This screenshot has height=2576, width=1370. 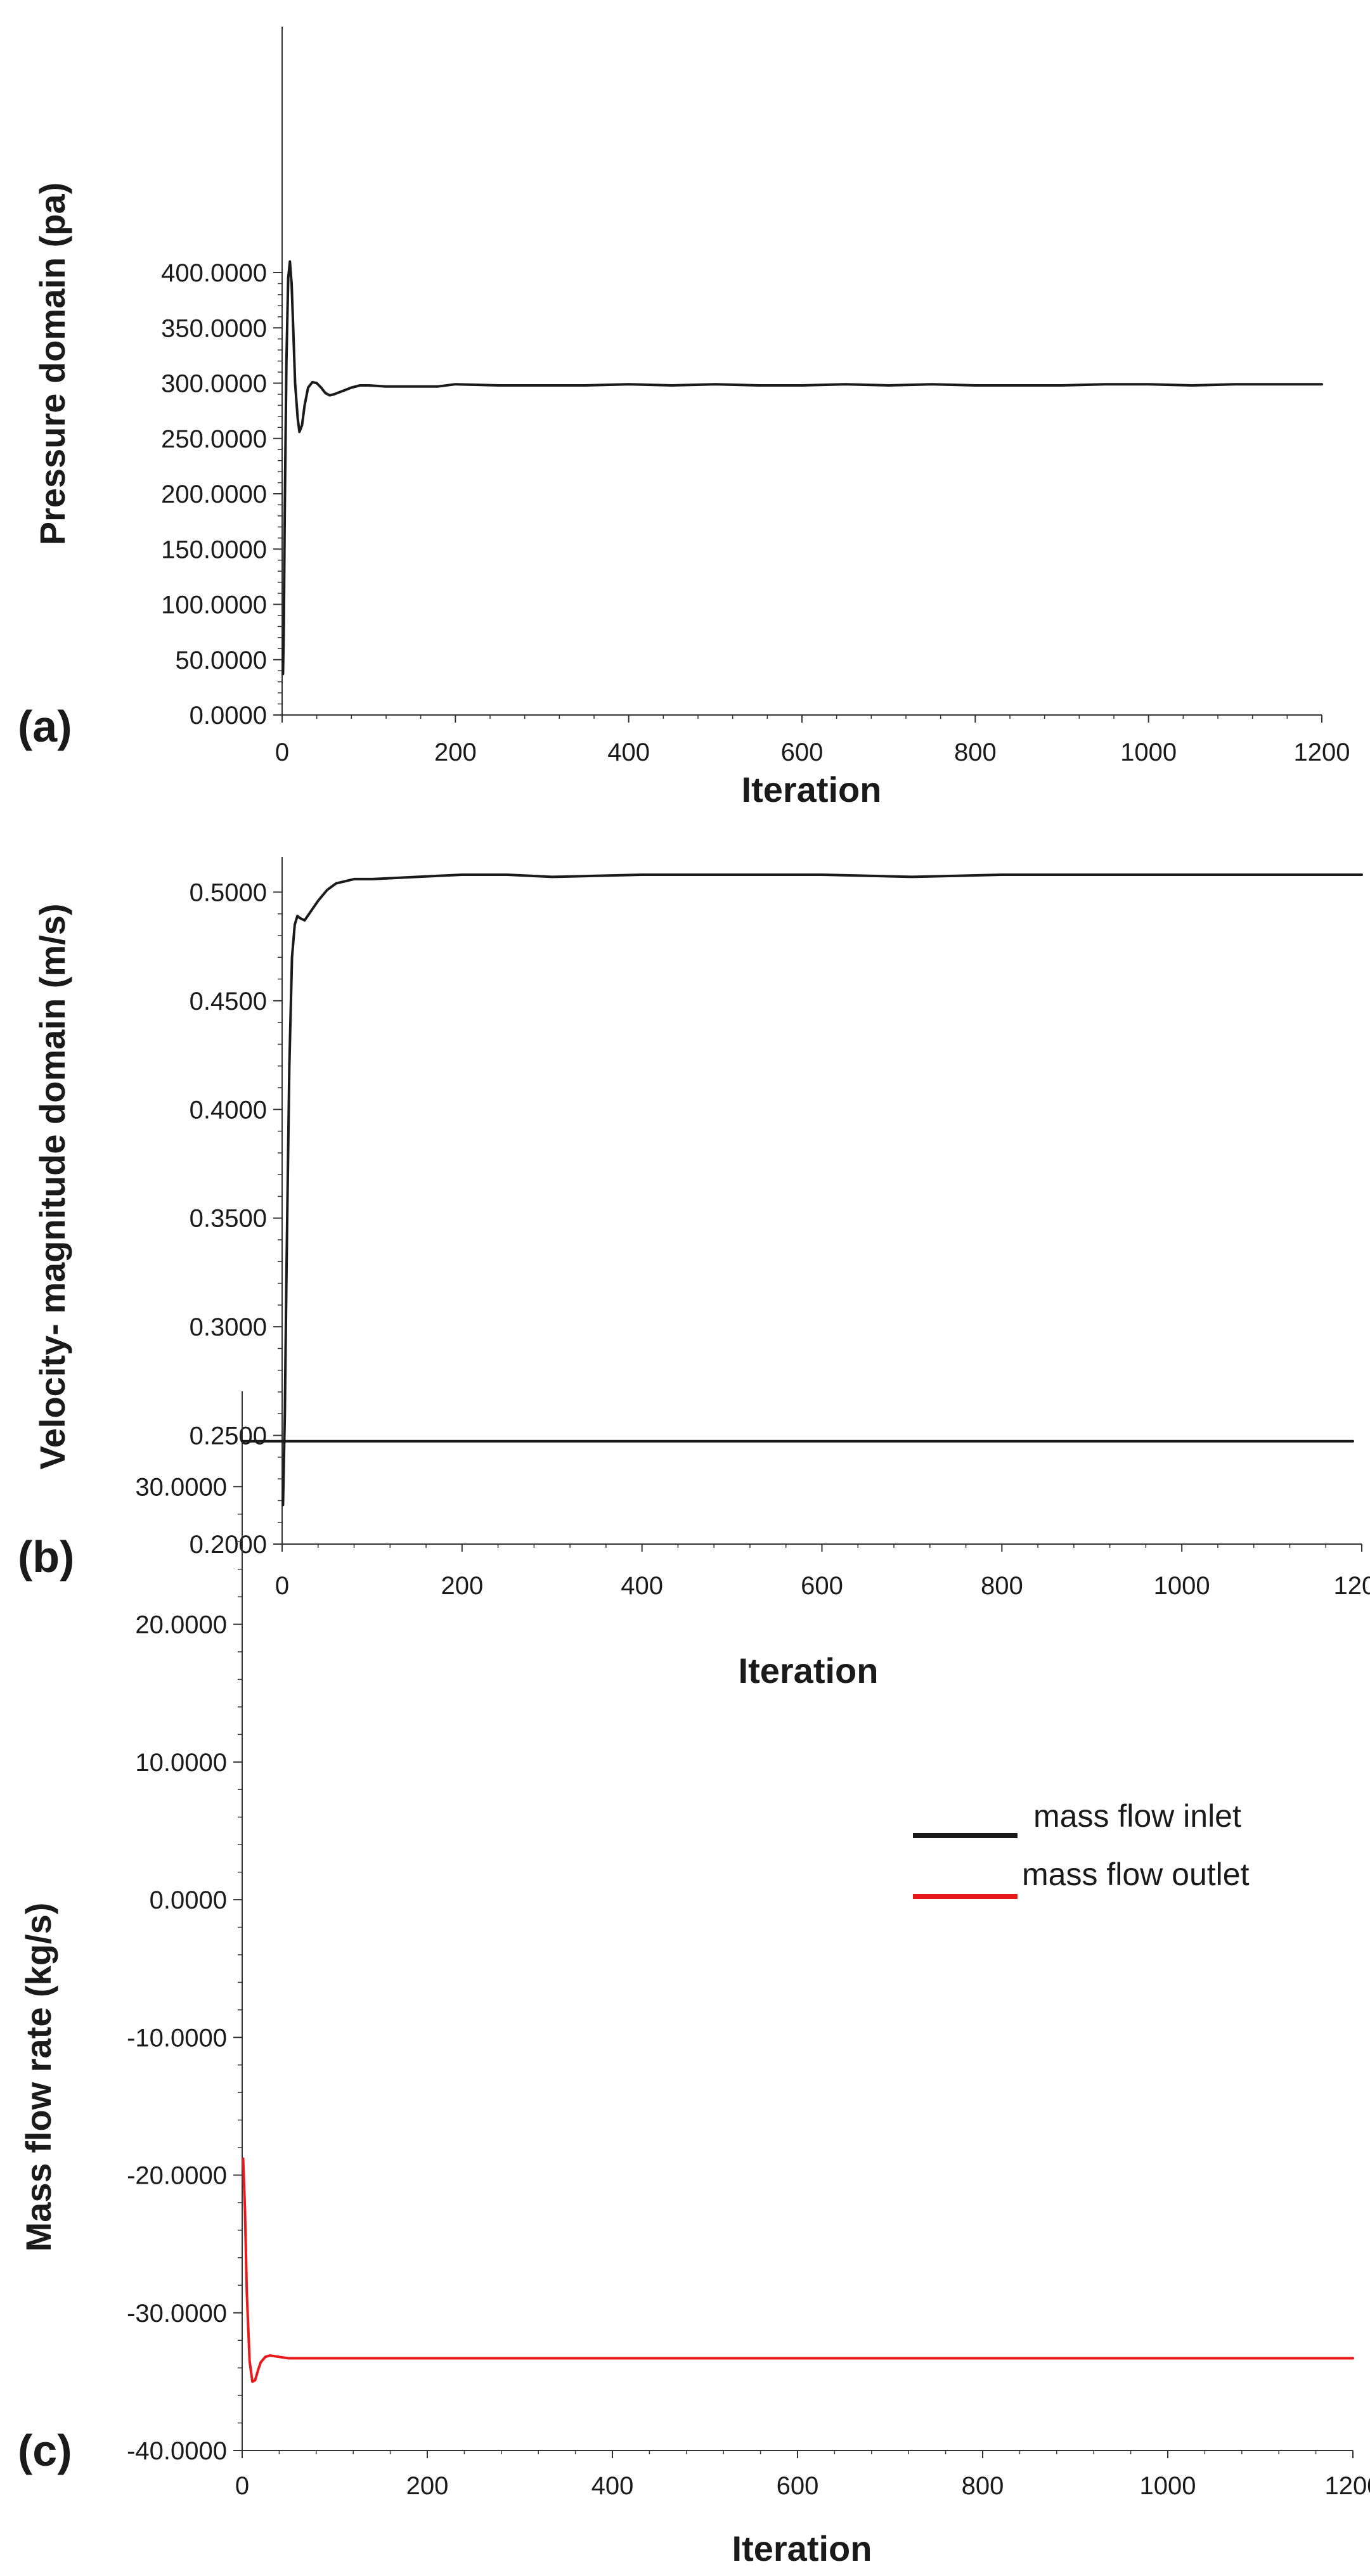 I want to click on panel-b-y-tick-label: 0.2000, so click(x=228, y=1545).